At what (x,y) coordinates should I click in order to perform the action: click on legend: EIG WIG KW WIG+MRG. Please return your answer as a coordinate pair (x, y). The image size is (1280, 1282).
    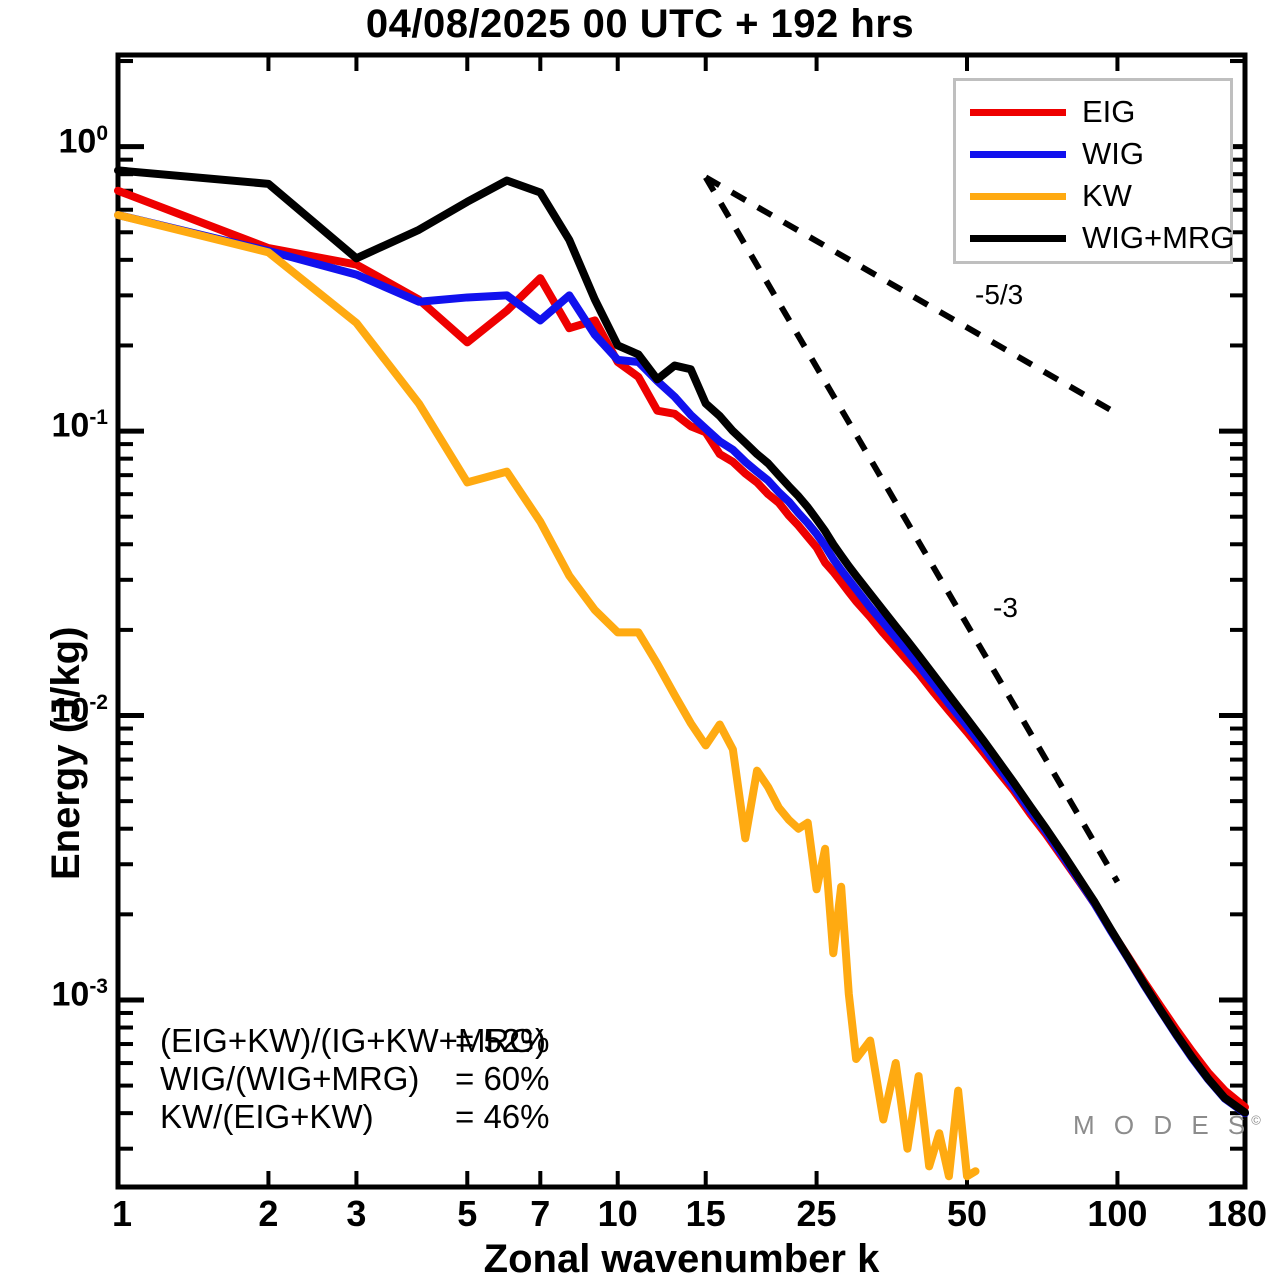
    Looking at the image, I should click on (1093, 171).